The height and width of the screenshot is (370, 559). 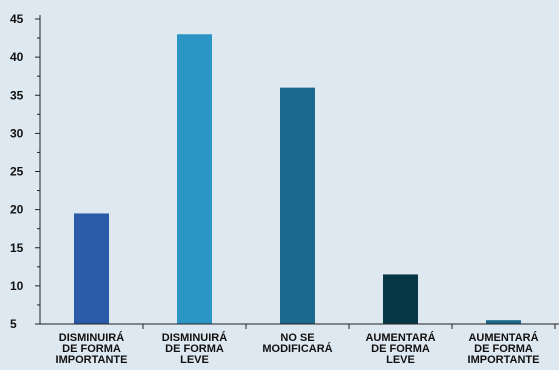 What do you see at coordinates (504, 348) in the screenshot?
I see `x-category-label: AUMENTARÁ DE FORMA IMPORTANTE` at bounding box center [504, 348].